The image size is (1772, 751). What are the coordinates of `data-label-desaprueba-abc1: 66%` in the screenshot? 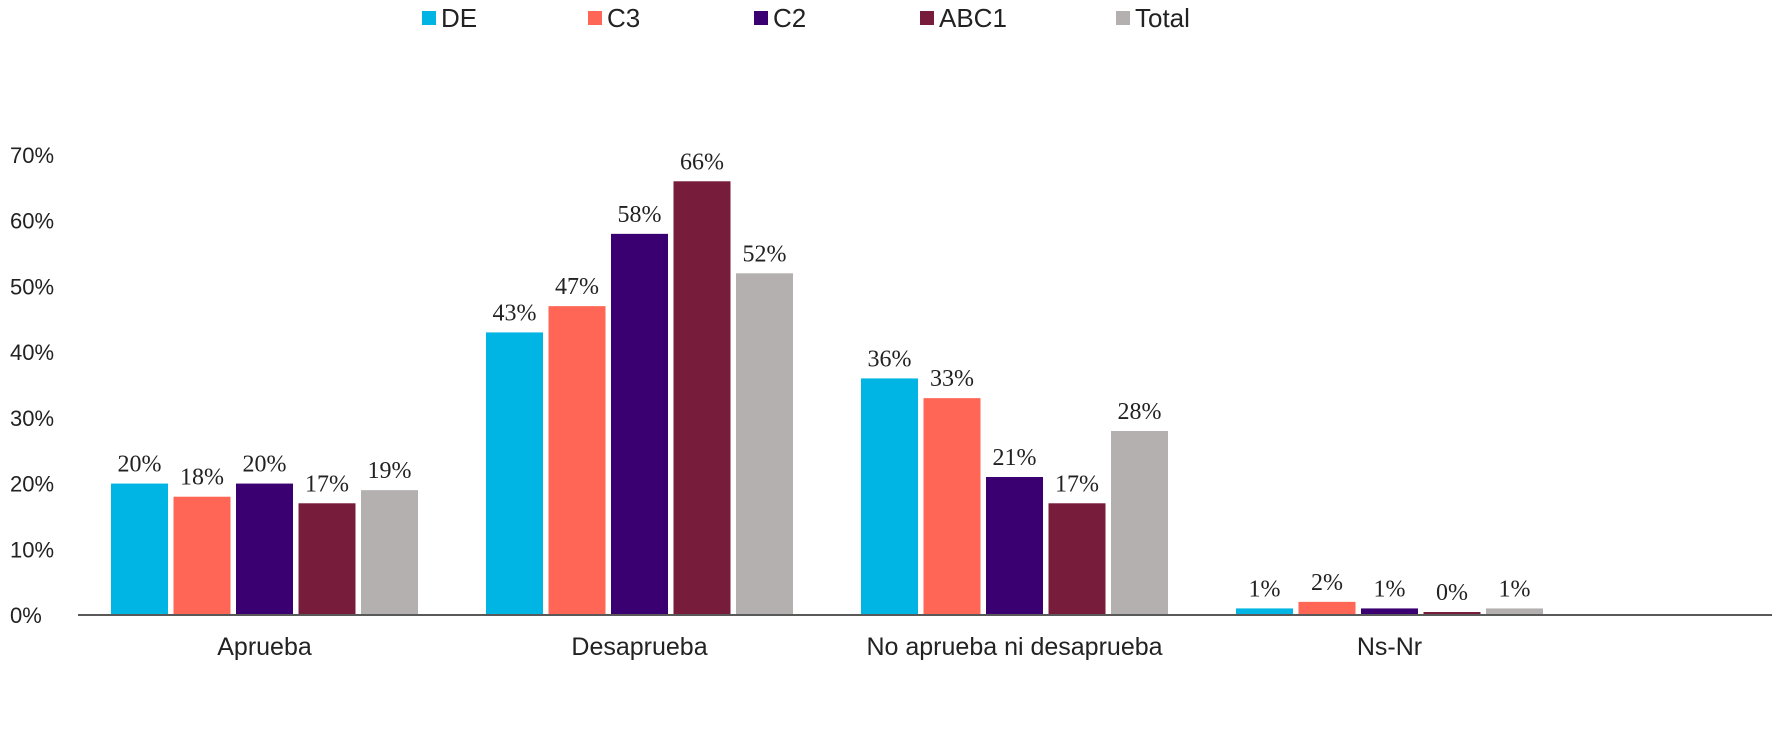 It's located at (702, 162).